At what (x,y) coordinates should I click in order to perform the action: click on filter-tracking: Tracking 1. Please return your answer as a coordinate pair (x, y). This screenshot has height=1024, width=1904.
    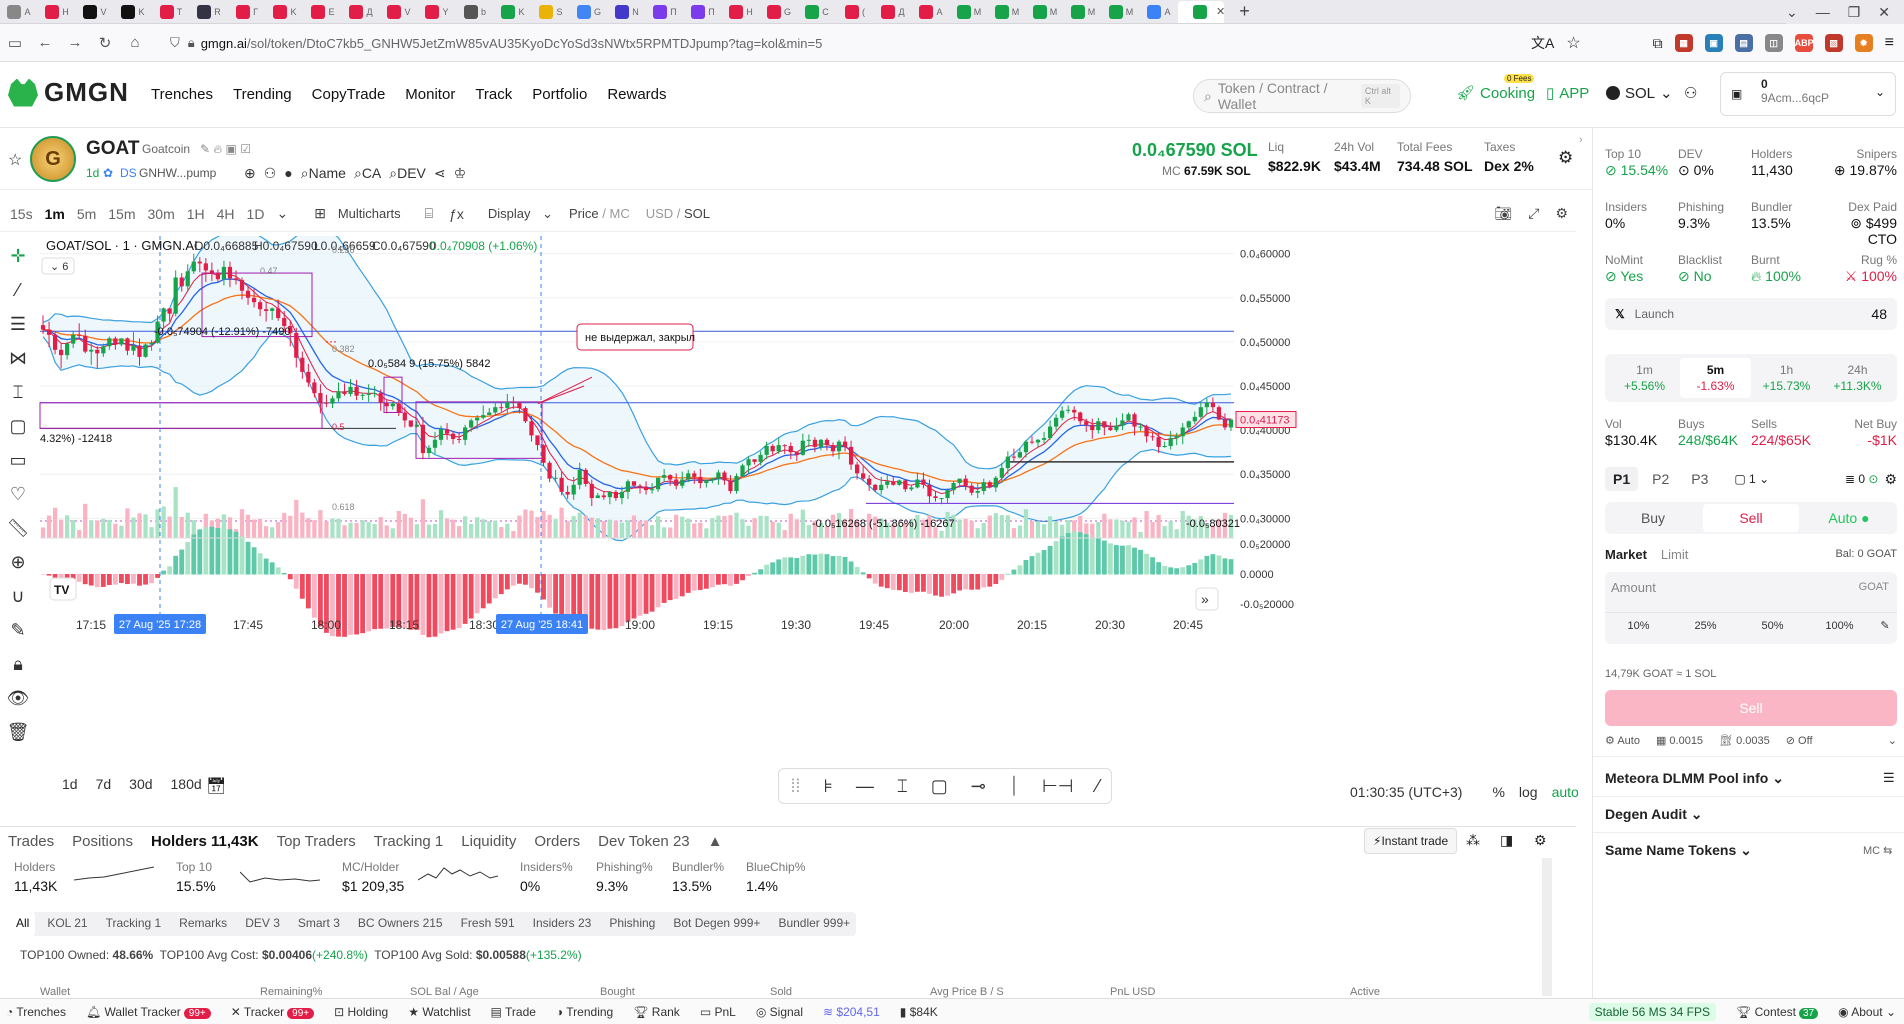
    Looking at the image, I should click on (133, 923).